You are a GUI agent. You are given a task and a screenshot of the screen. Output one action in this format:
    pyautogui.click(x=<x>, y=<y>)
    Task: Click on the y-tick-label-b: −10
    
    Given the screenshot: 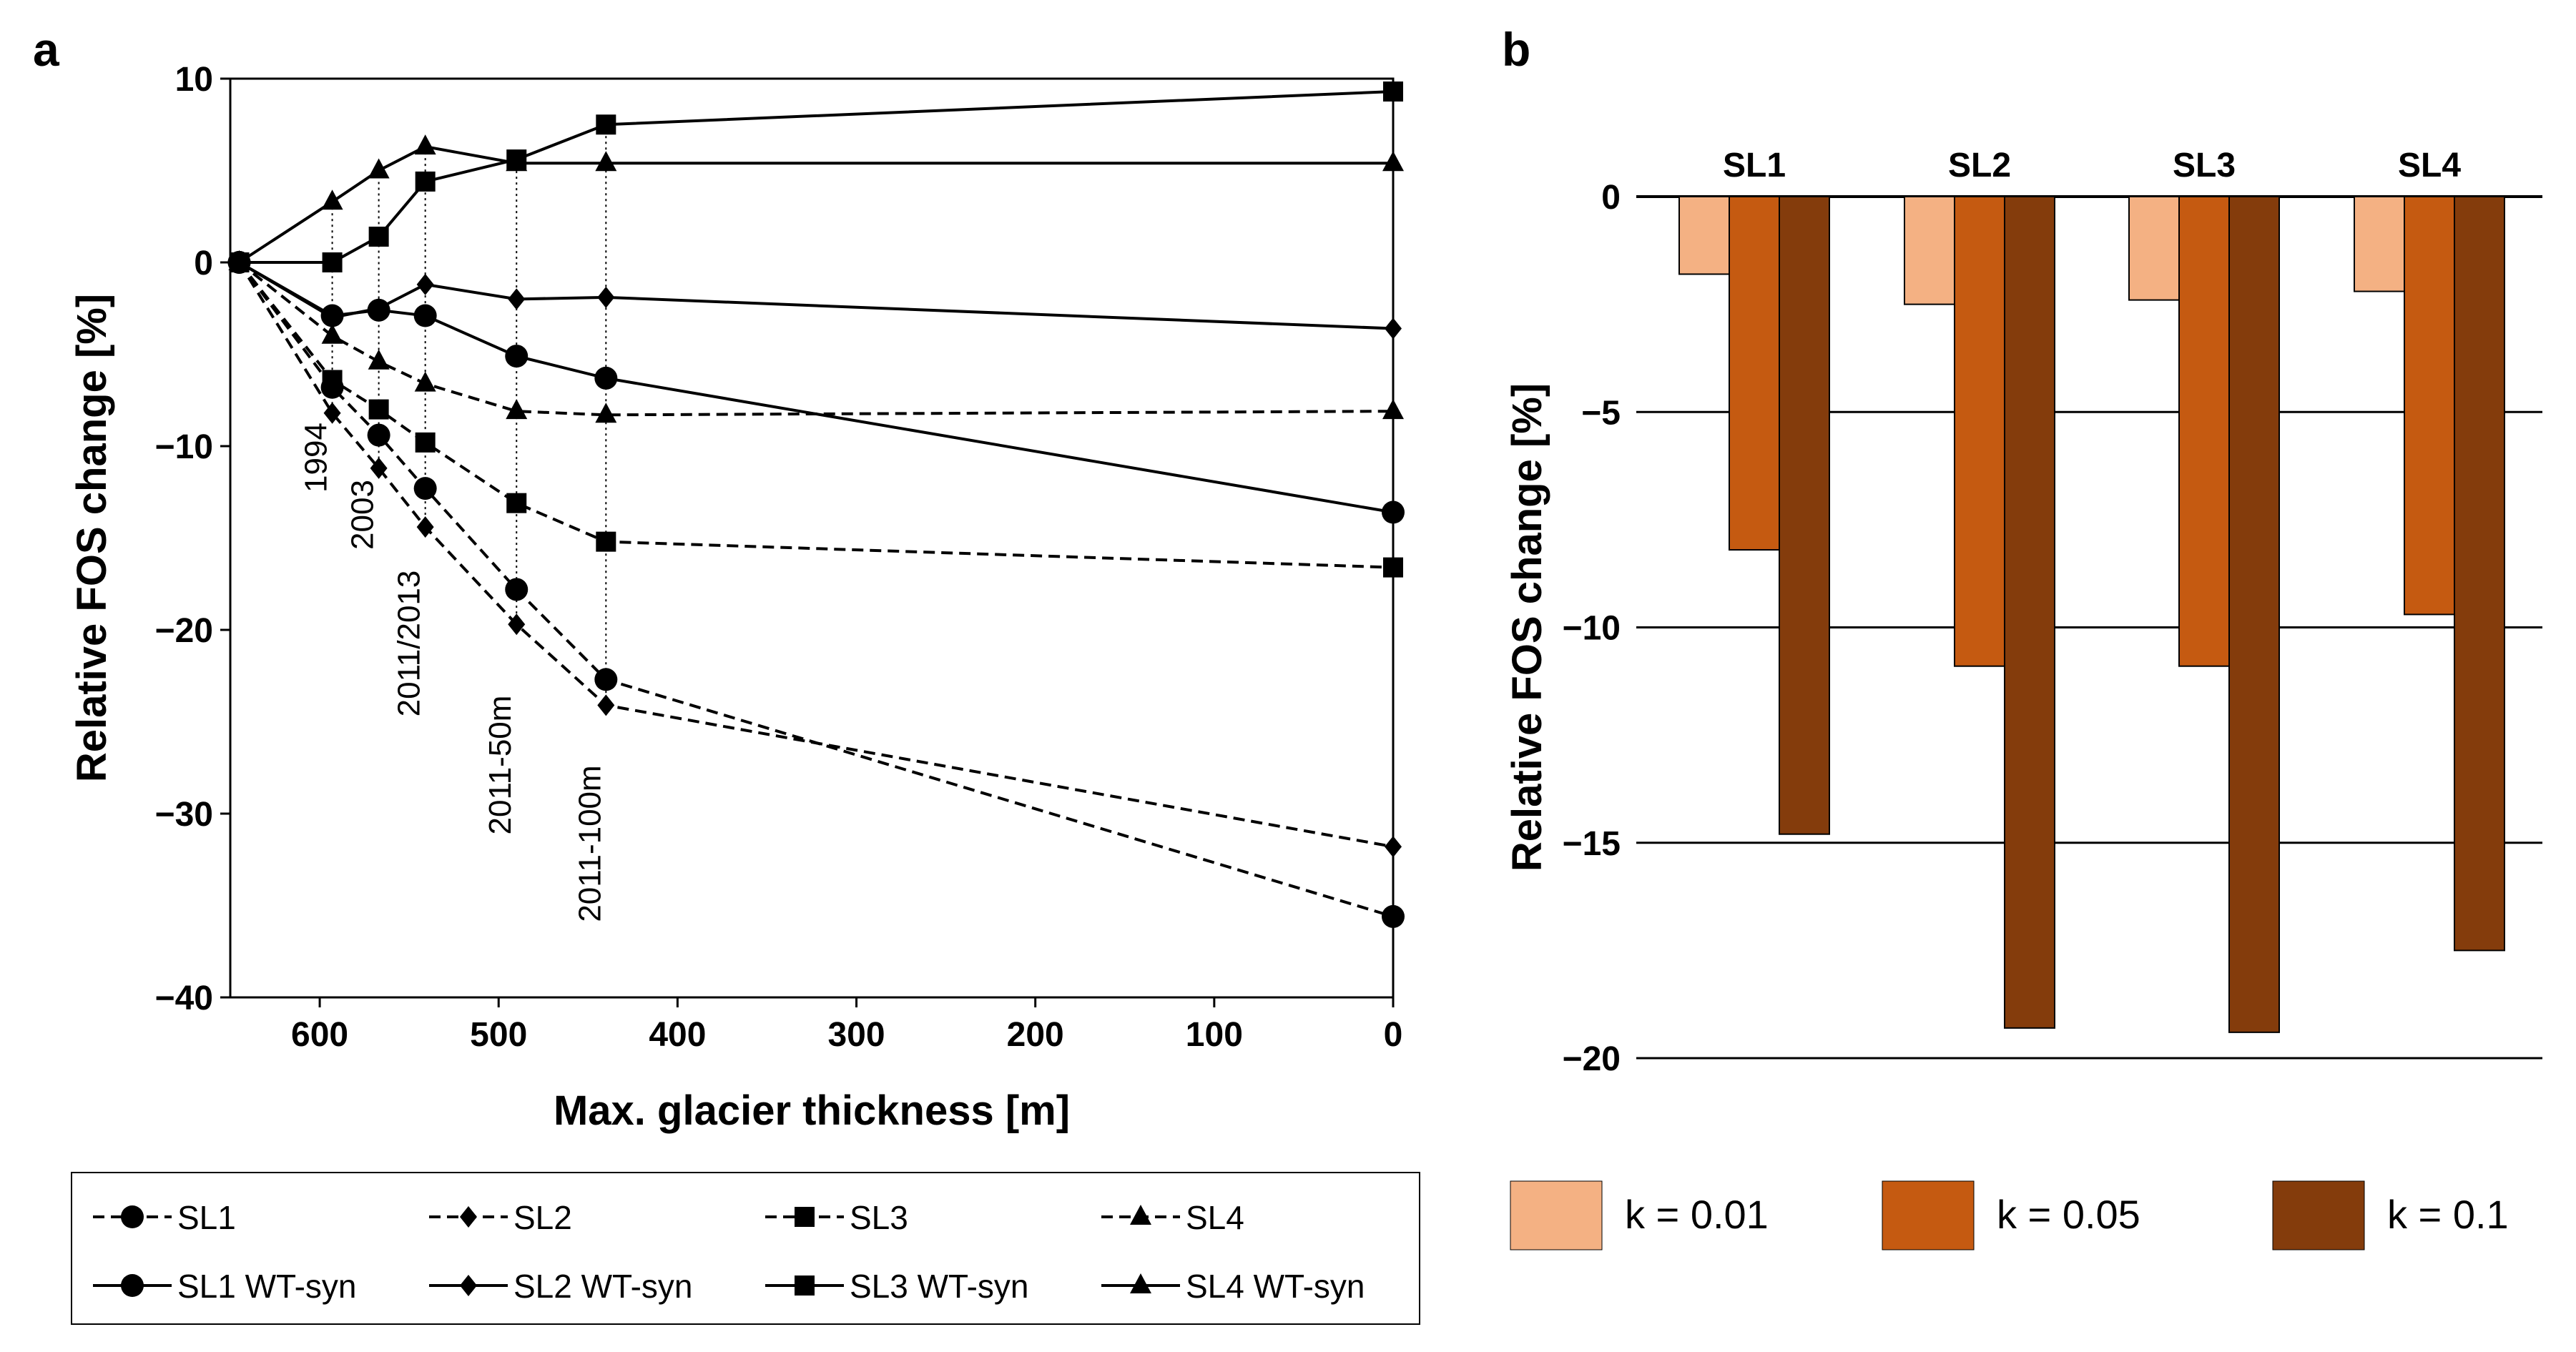 What is the action you would take?
    pyautogui.click(x=1592, y=629)
    